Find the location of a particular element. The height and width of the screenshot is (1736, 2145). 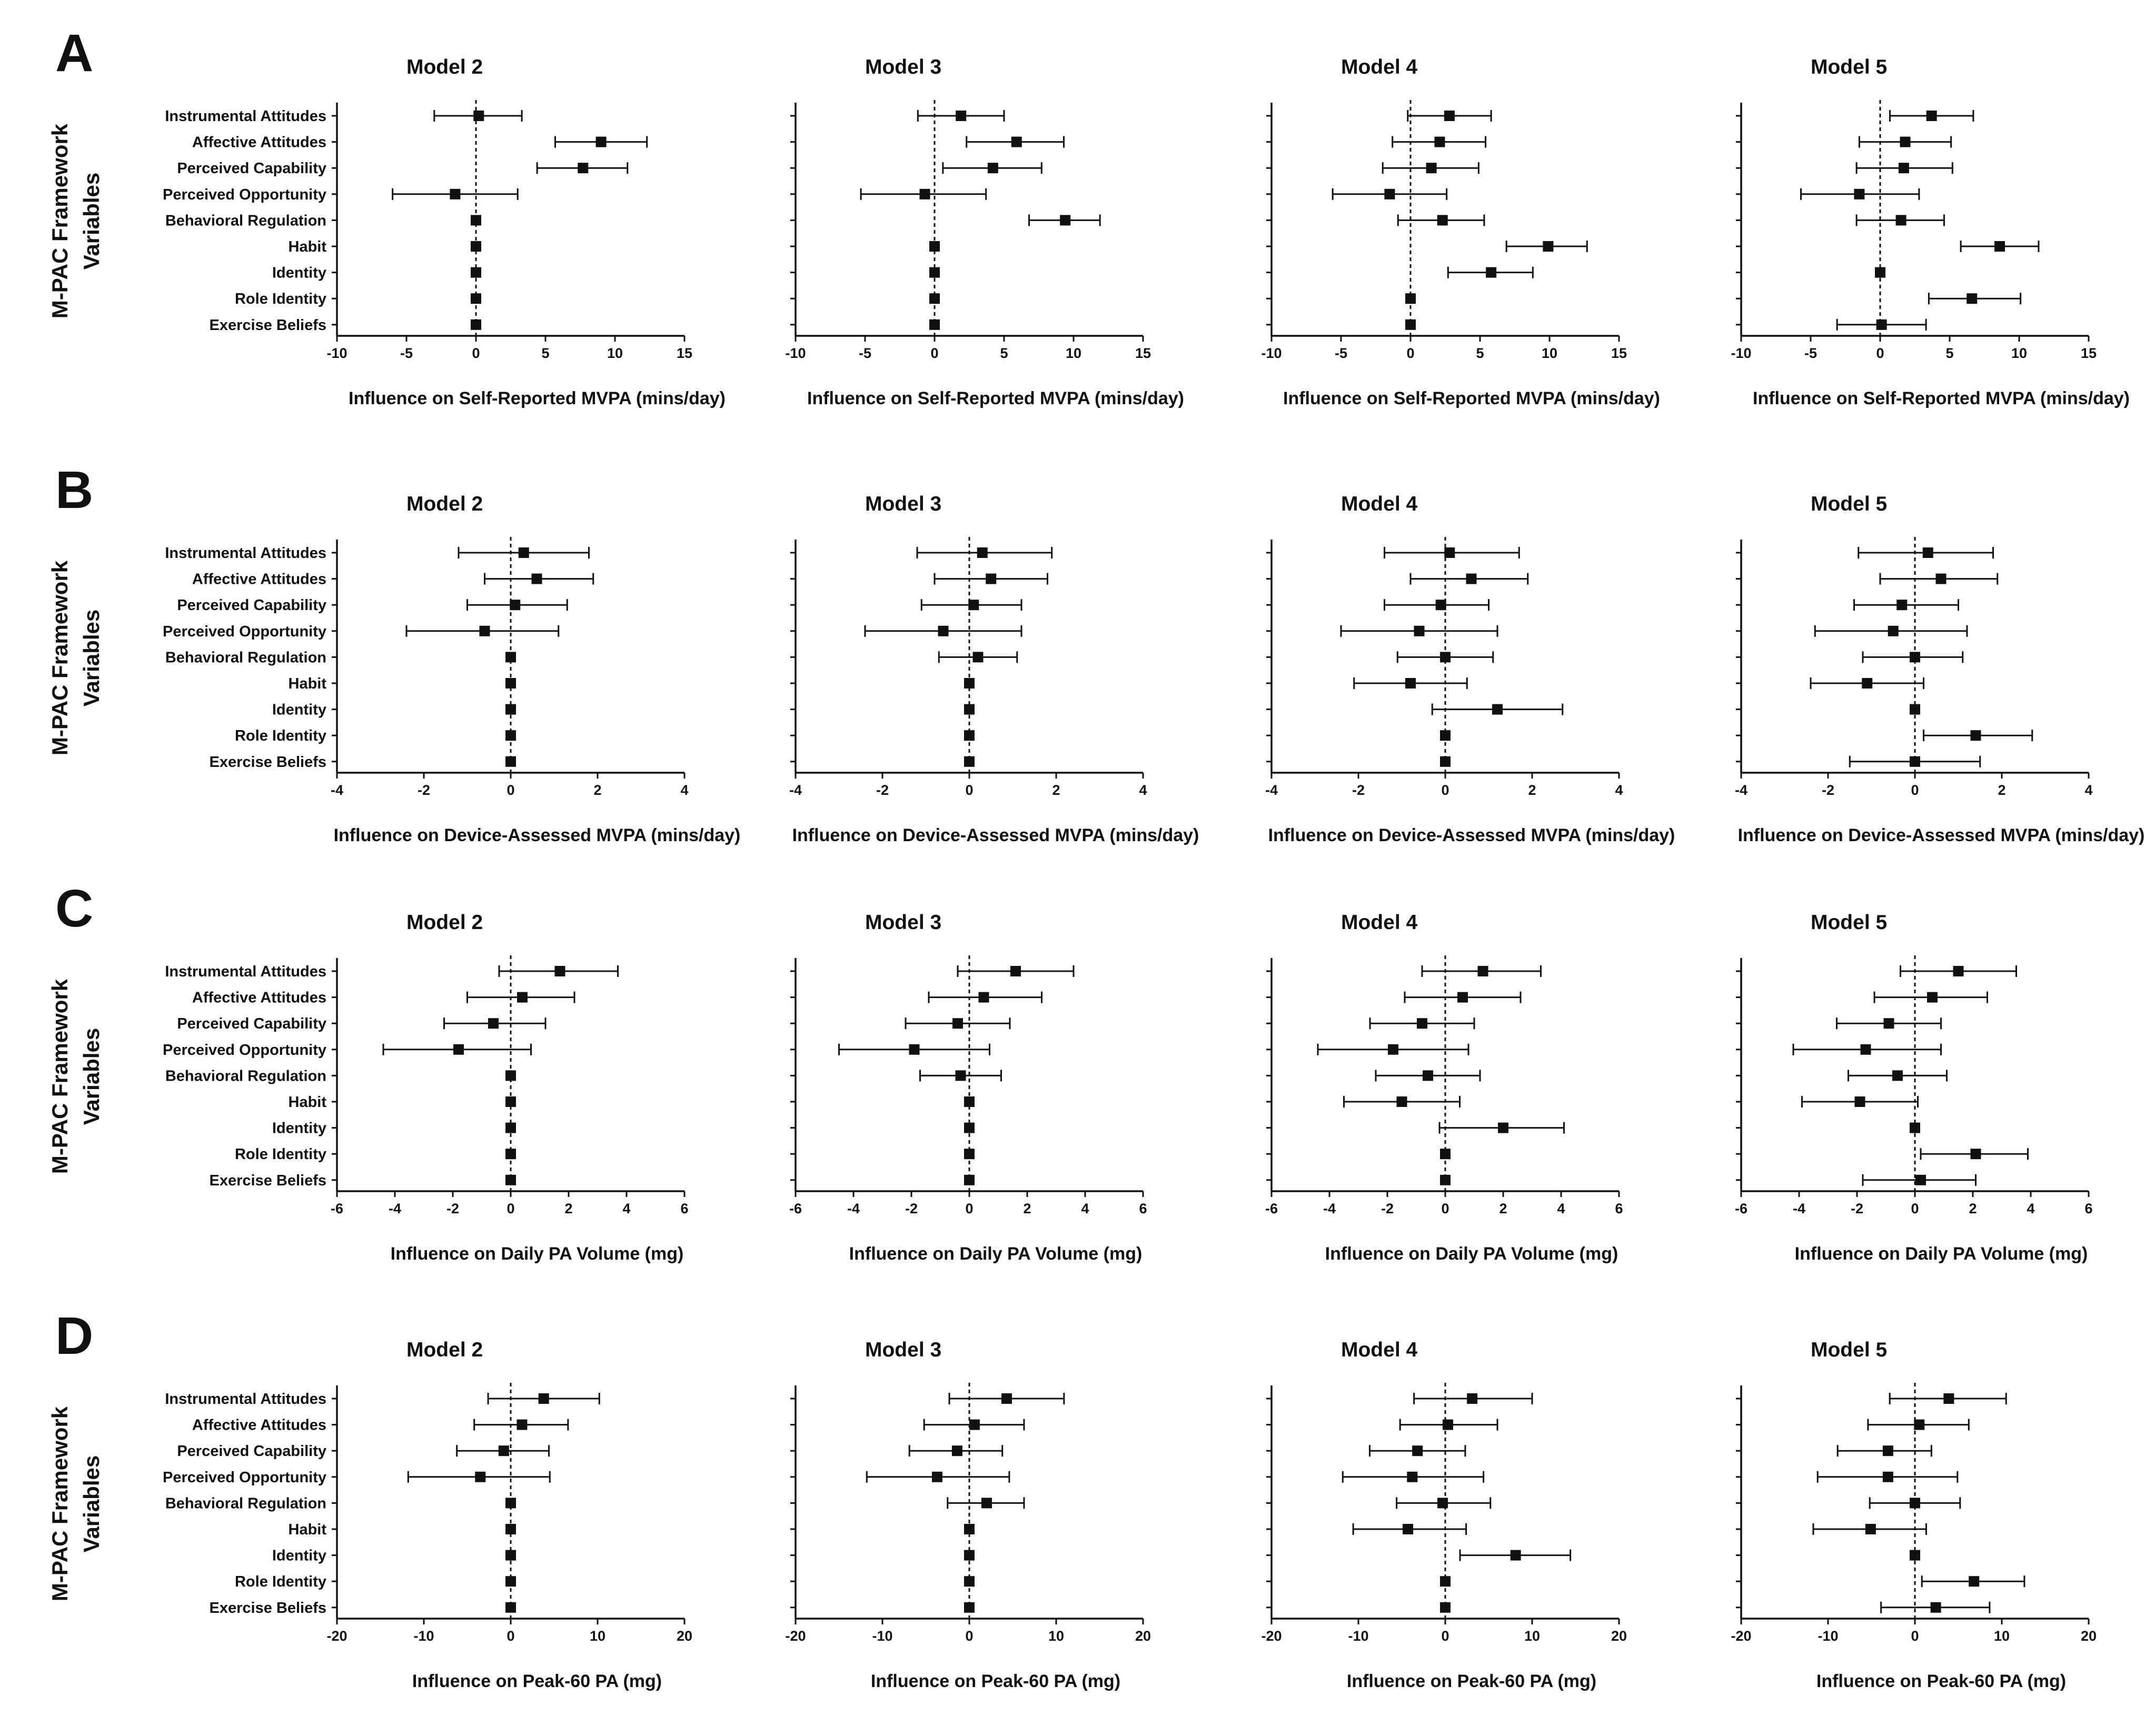

x-axis-title: Influence on Daily PA Volume (mg) is located at coordinates (537, 1254).